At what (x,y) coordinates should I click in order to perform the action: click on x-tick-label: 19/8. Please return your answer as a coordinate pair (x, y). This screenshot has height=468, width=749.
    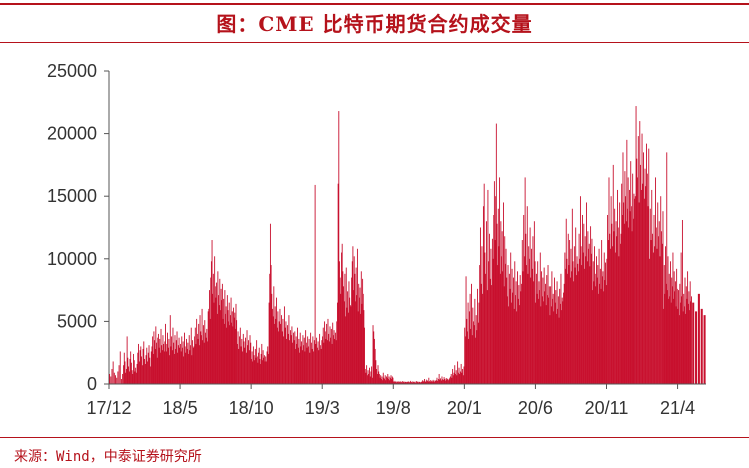
    Looking at the image, I should click on (393, 408).